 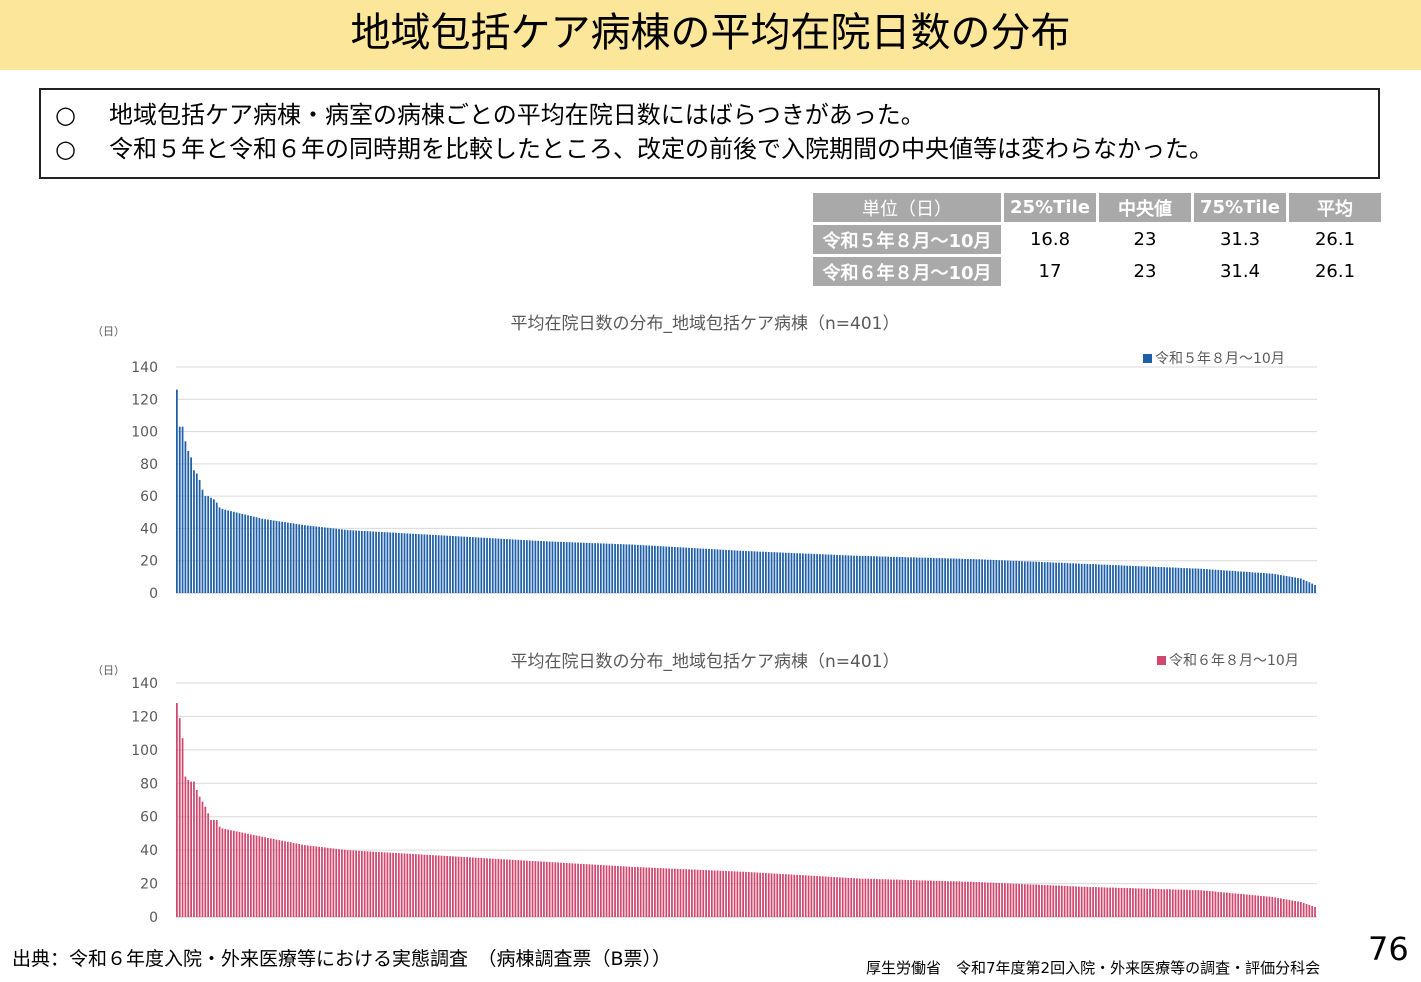 What do you see at coordinates (144, 751) in the screenshot?
I see `y-tick-label: 100` at bounding box center [144, 751].